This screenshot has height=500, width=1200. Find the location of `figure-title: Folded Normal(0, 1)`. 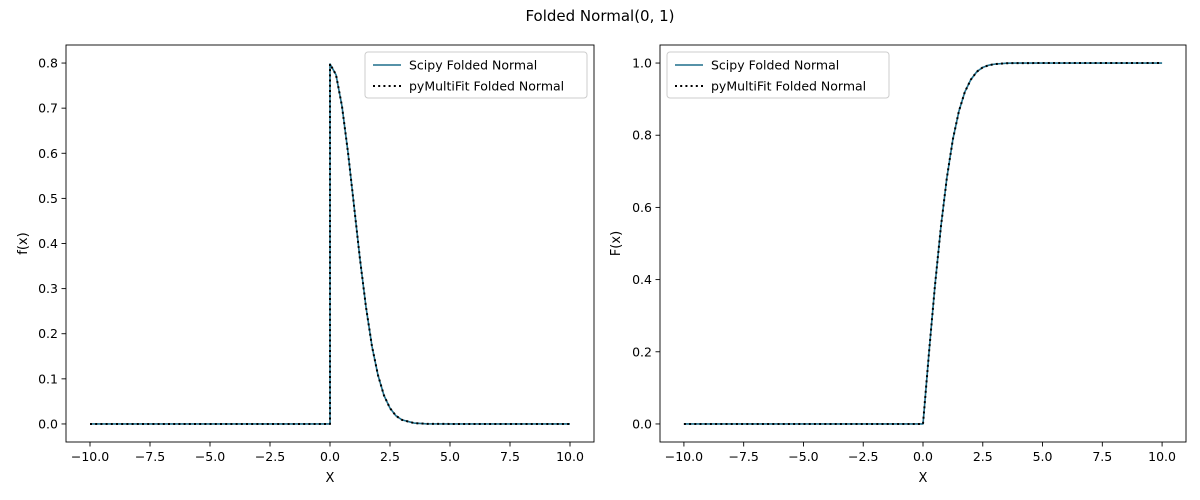

figure-title: Folded Normal(0, 1) is located at coordinates (600, 16).